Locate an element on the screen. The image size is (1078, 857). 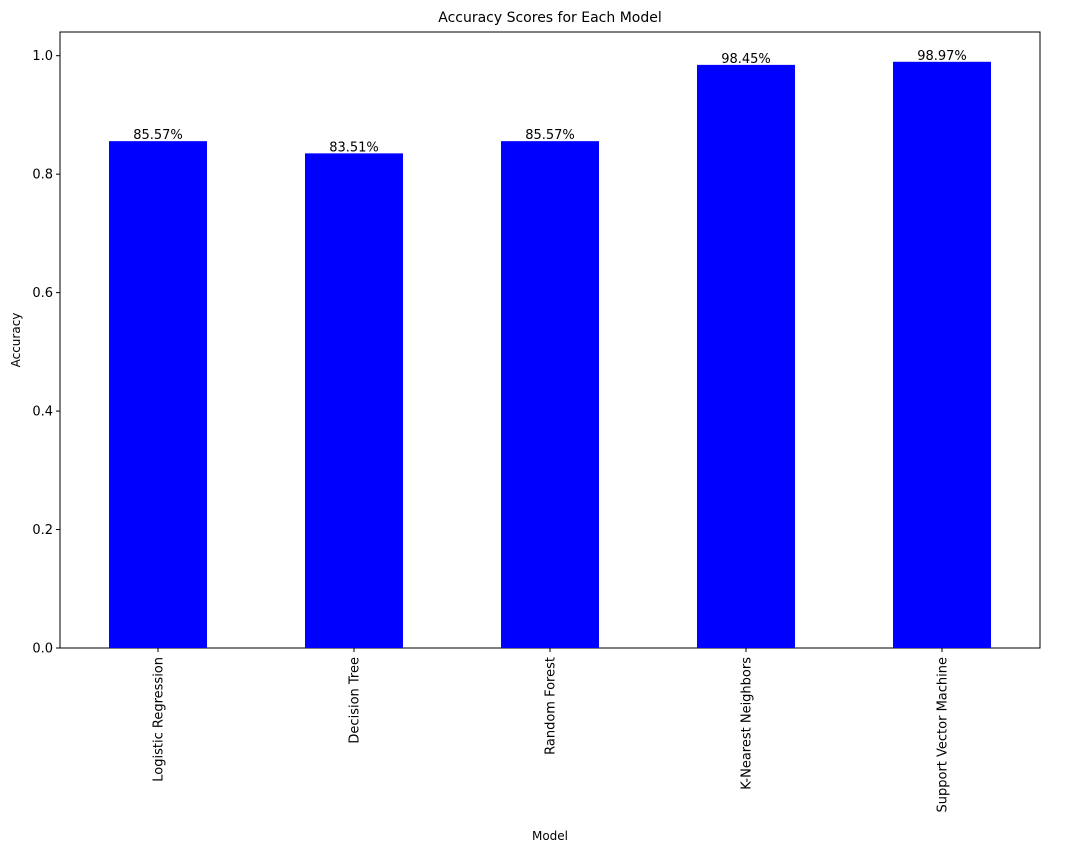
y-tick-label: 0.6 is located at coordinates (42, 293).